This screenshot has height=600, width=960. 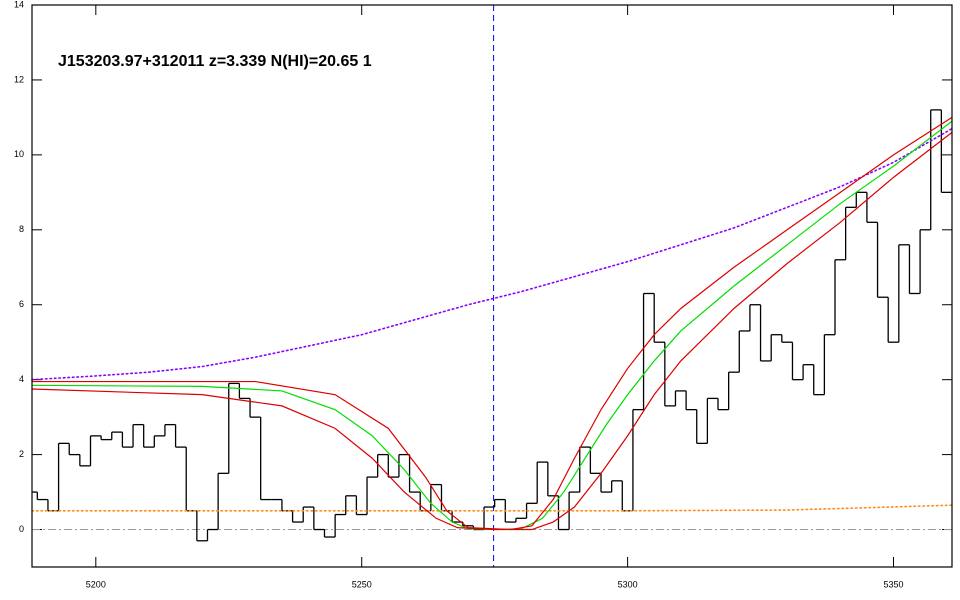 I want to click on x-tick-label: 5250, so click(x=362, y=584).